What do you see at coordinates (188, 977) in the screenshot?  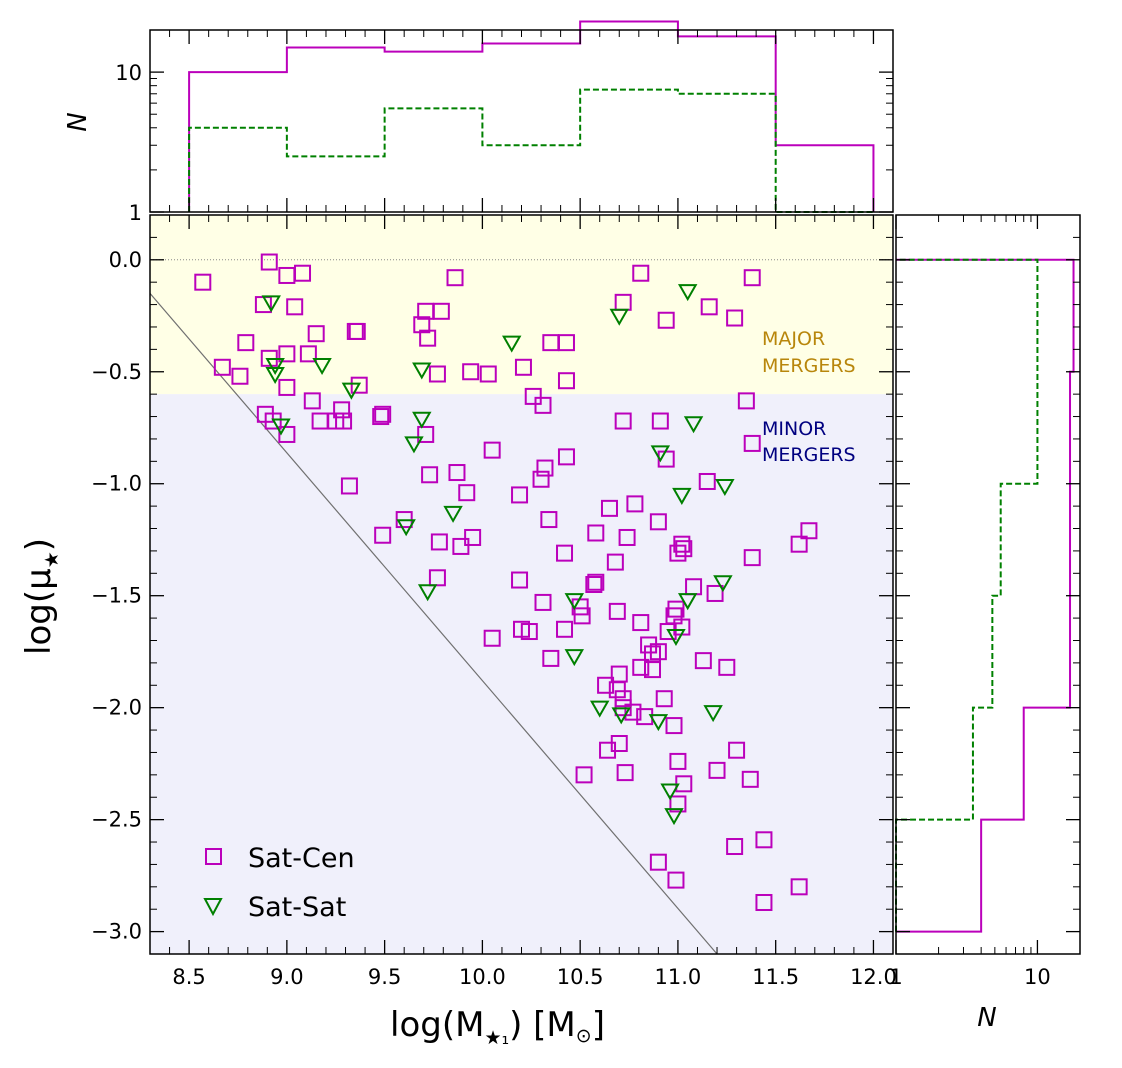 I see `x-tick-label: 8.5` at bounding box center [188, 977].